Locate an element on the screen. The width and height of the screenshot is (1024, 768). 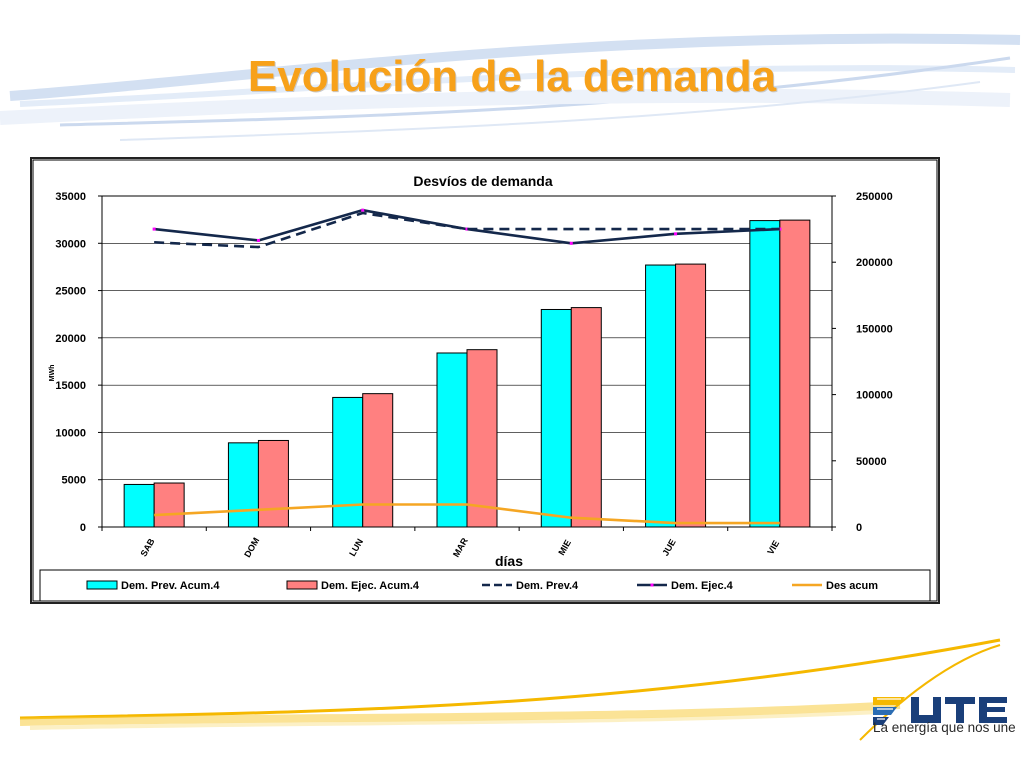
bottom-swoosh is located at coordinates (510, 689).